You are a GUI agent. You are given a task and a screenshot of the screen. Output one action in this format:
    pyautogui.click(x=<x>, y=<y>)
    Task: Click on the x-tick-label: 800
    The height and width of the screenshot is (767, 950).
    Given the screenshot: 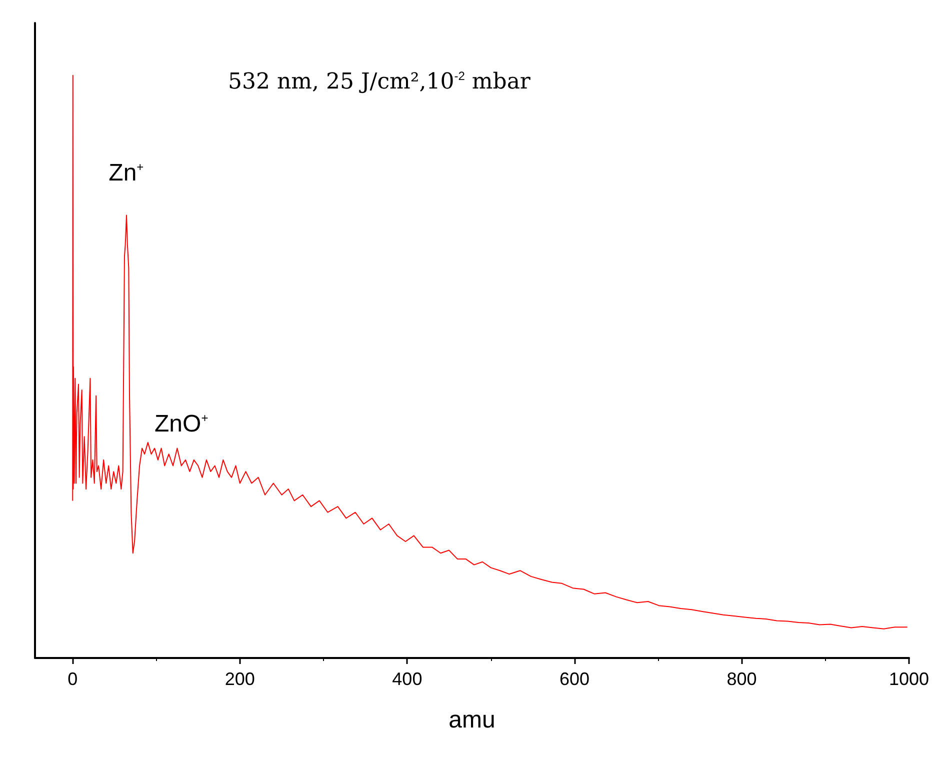 What is the action you would take?
    pyautogui.click(x=741, y=679)
    